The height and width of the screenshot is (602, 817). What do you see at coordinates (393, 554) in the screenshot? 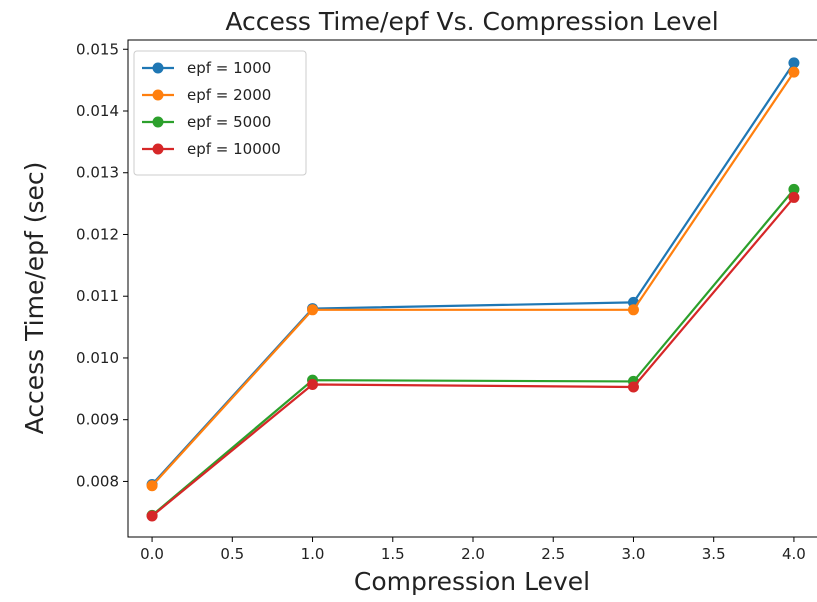
I see `x-tick-label: 1.5` at bounding box center [393, 554].